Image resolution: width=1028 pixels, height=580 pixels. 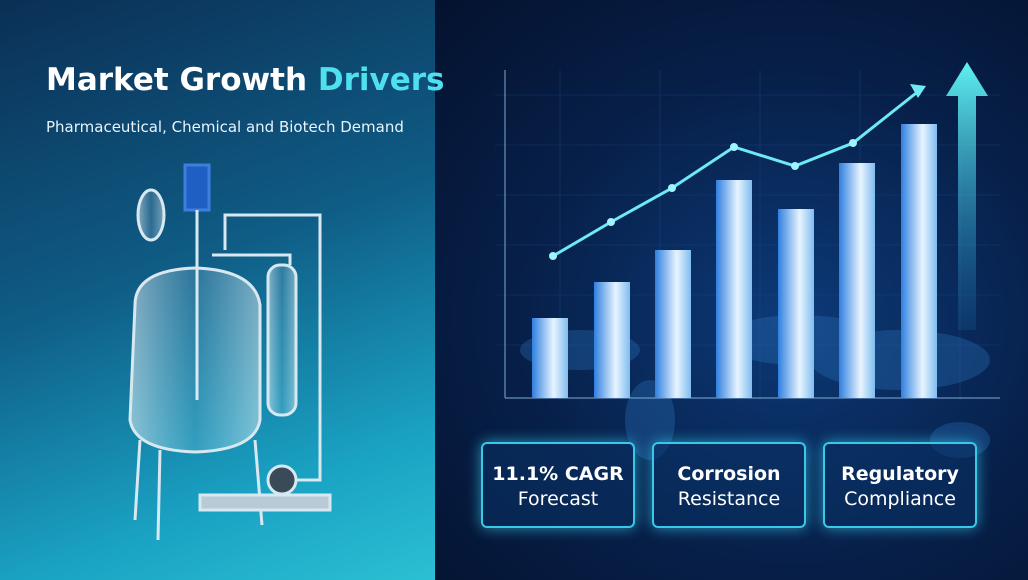 I want to click on stat-card: Corrosion Resistance, so click(x=729, y=485).